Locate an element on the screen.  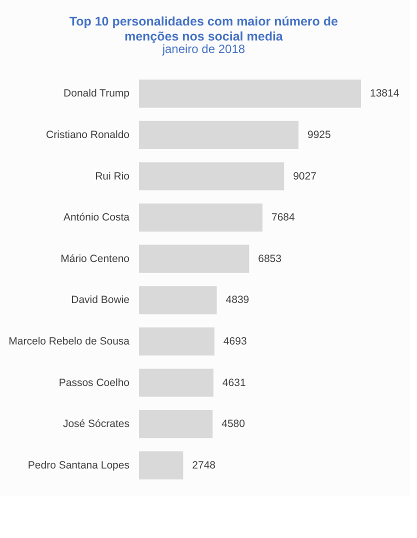
y-tick-label: Pedro Santana Lopes is located at coordinates (79, 465).